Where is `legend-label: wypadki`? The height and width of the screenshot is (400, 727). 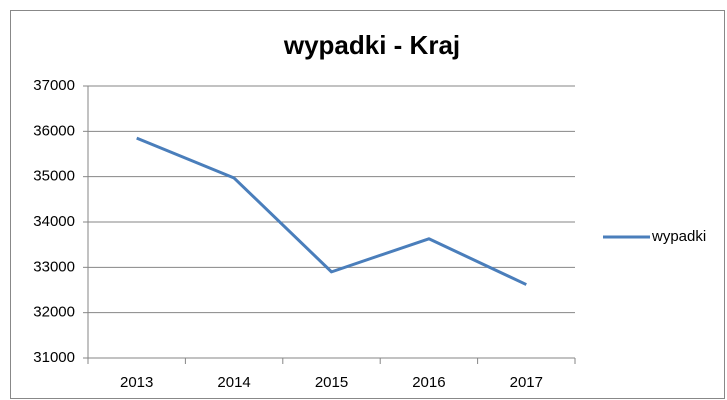 legend-label: wypadki is located at coordinates (678, 236).